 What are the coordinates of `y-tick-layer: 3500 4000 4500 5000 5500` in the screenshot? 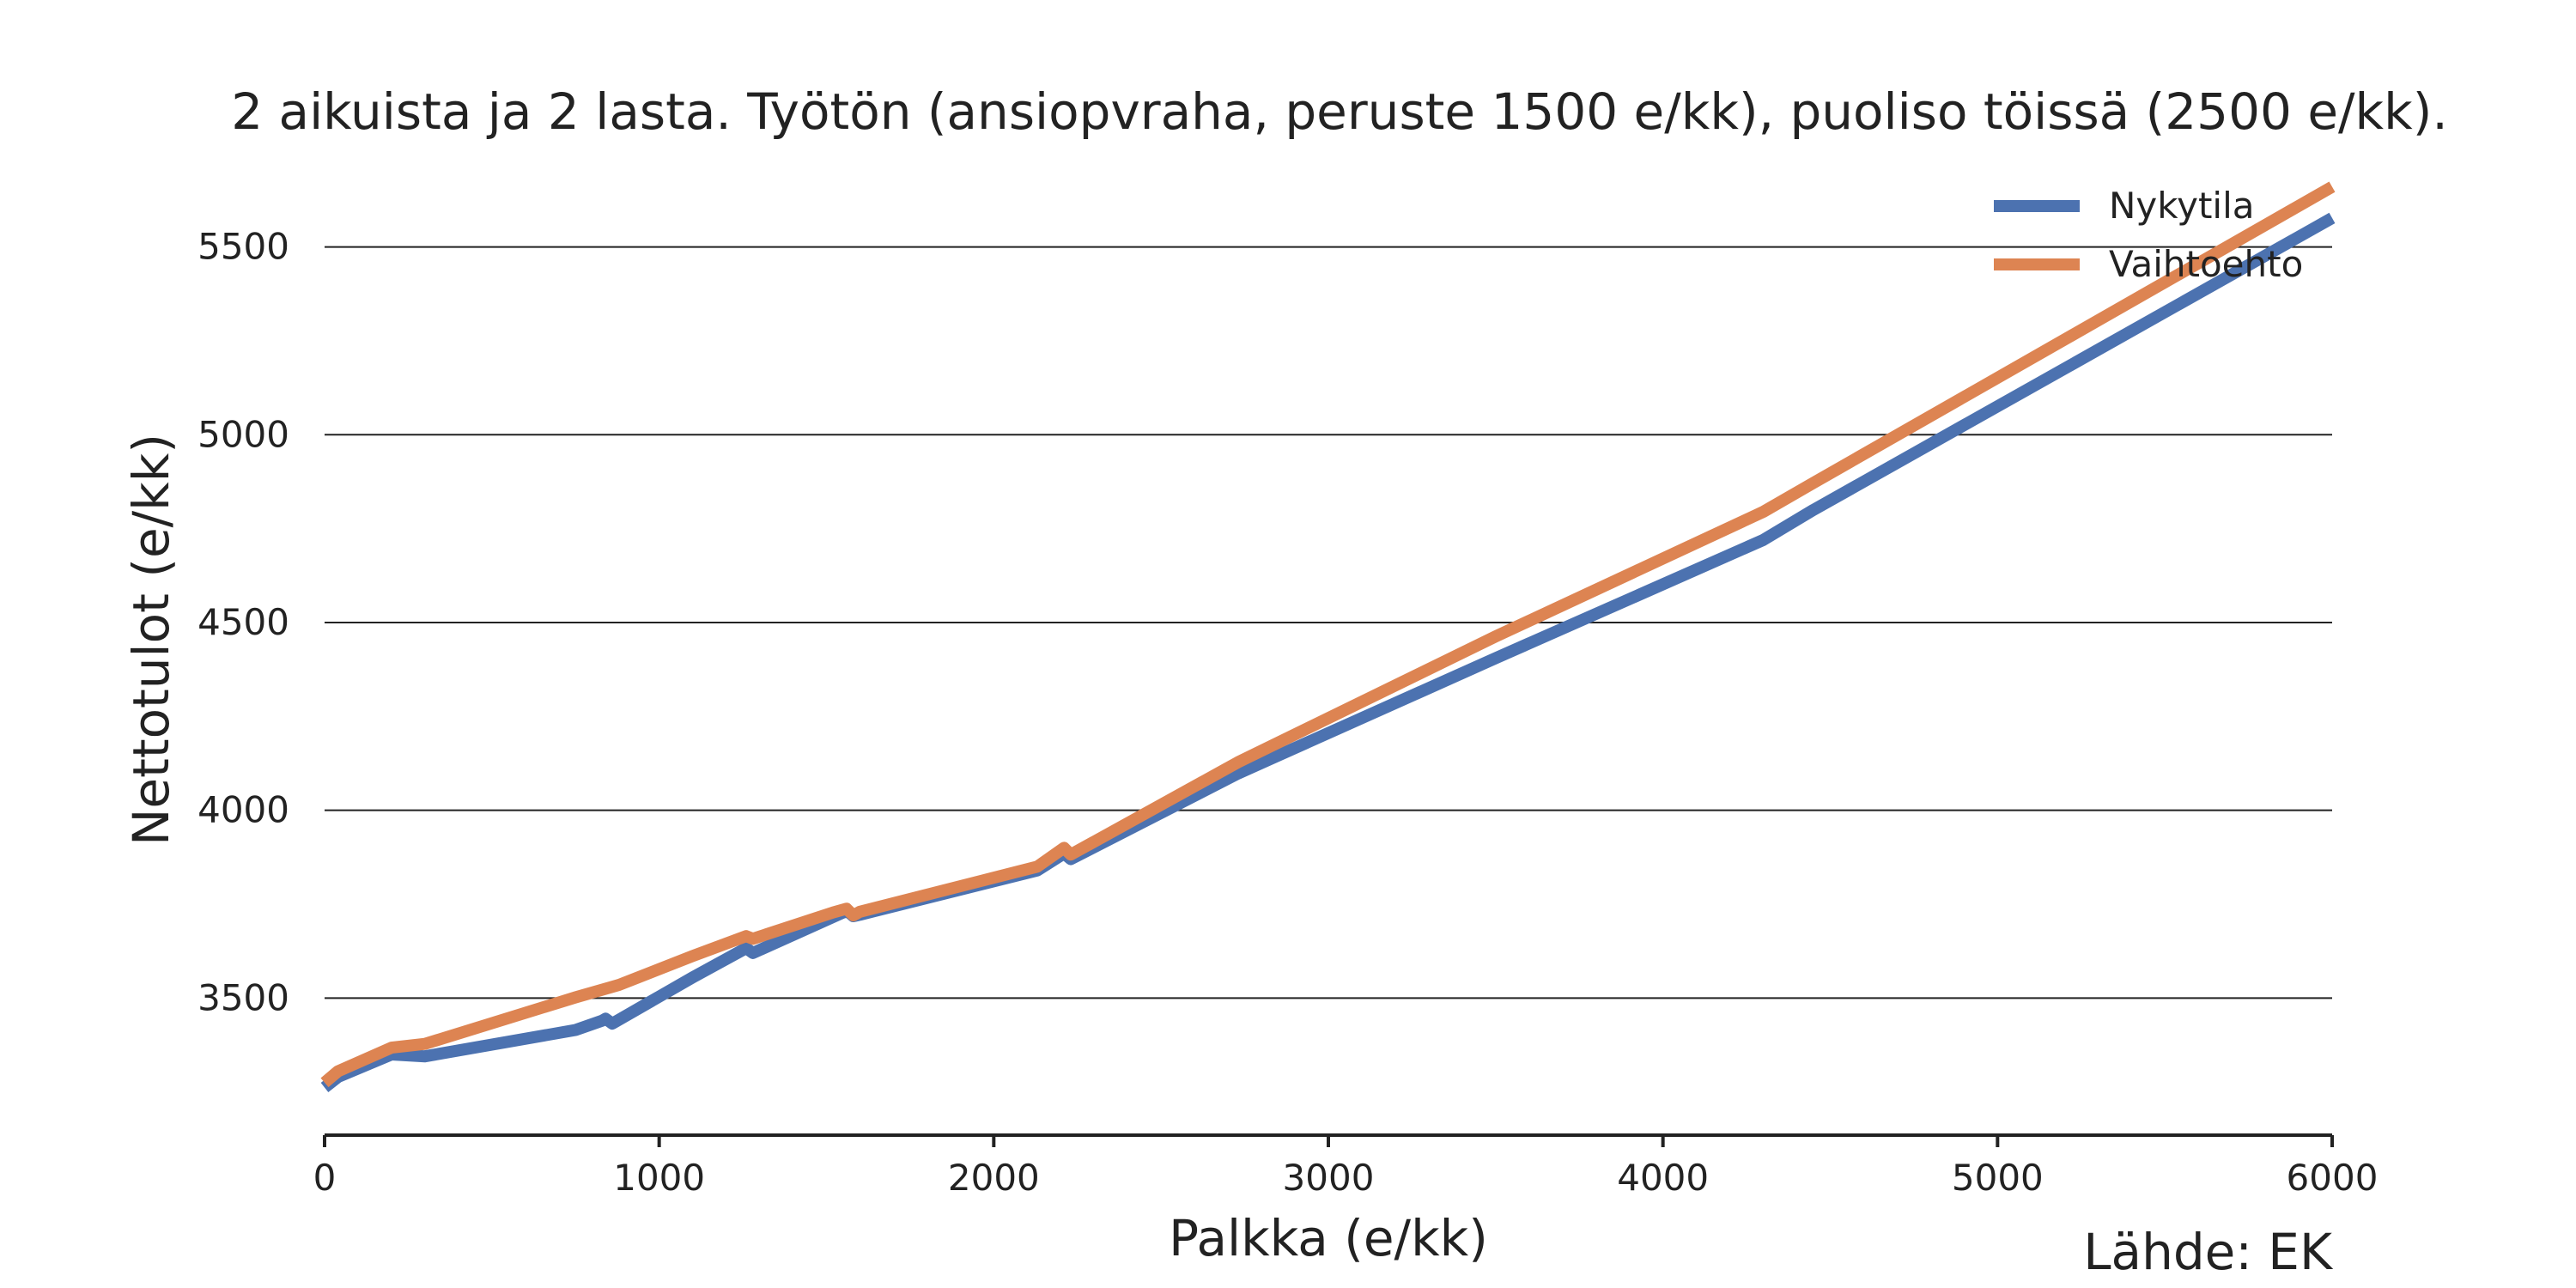 It's located at (243, 622).